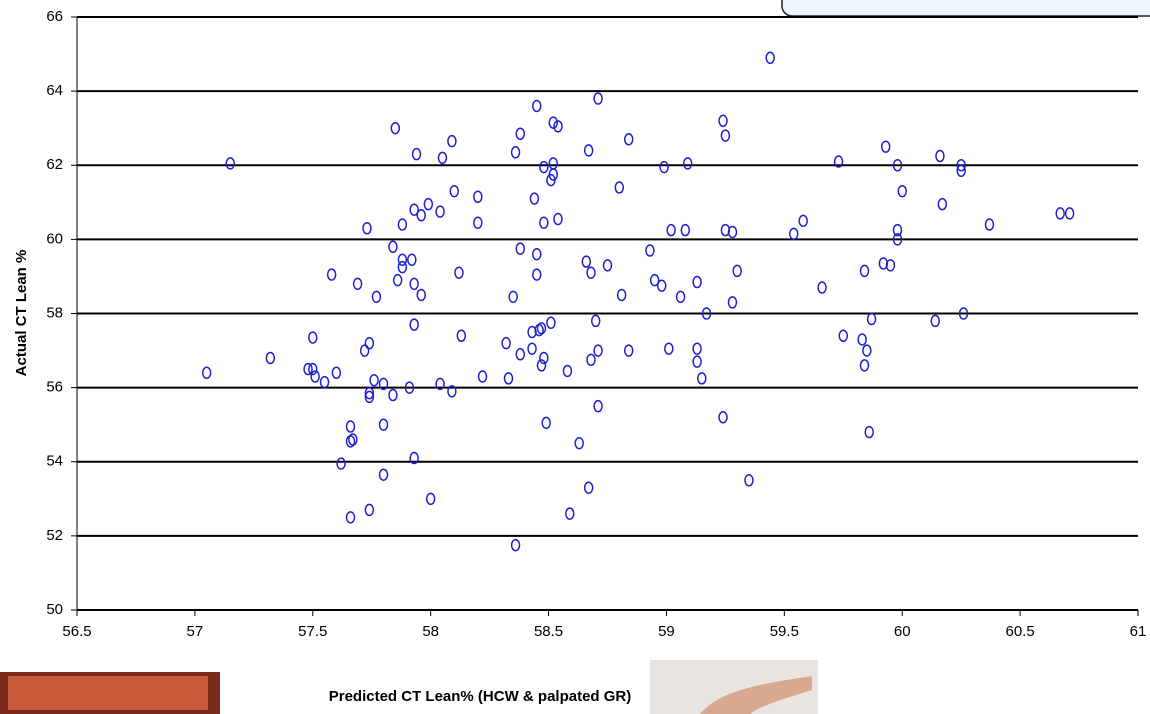 The height and width of the screenshot is (714, 1150). Describe the element at coordinates (54, 312) in the screenshot. I see `y-tick-label: 58` at that location.